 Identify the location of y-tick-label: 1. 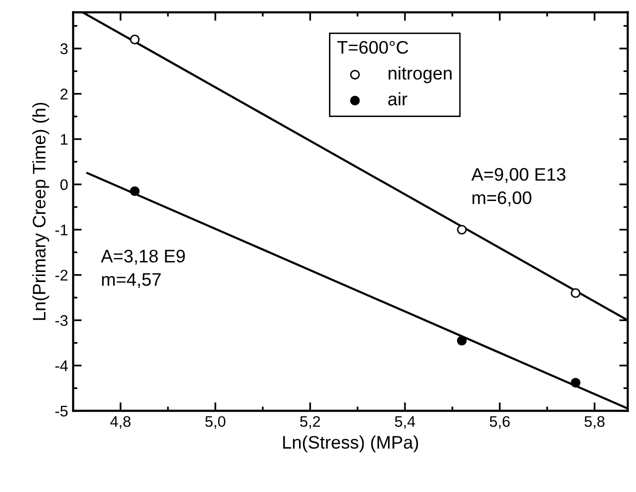
(64, 139).